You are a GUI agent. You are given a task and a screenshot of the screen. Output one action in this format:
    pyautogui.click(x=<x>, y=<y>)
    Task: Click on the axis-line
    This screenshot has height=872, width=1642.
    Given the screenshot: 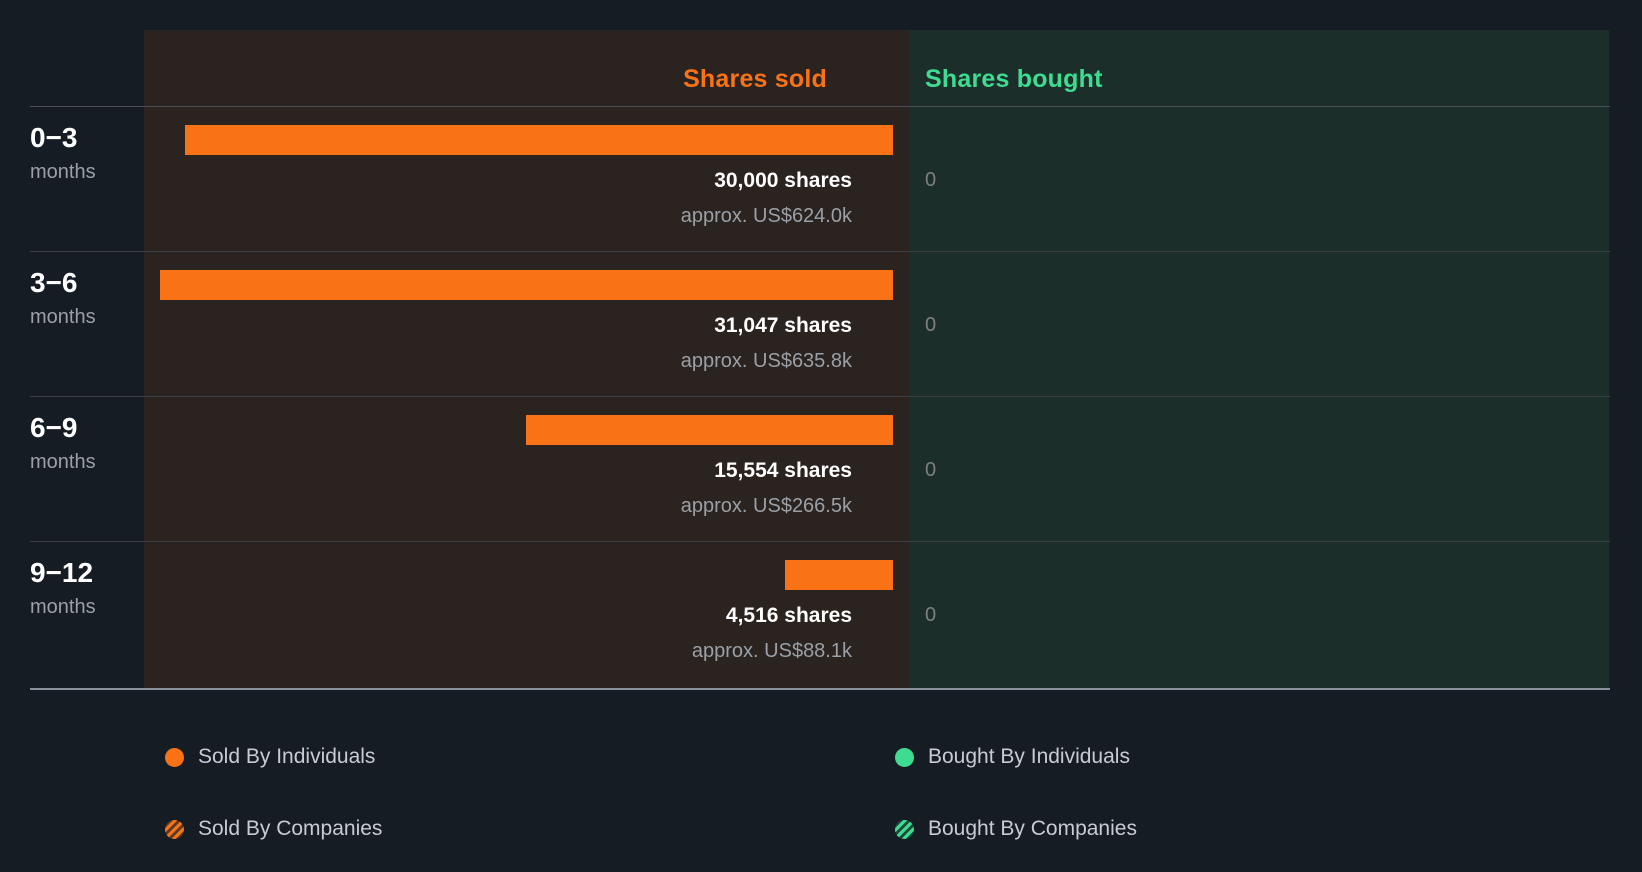 What is the action you would take?
    pyautogui.click(x=820, y=689)
    